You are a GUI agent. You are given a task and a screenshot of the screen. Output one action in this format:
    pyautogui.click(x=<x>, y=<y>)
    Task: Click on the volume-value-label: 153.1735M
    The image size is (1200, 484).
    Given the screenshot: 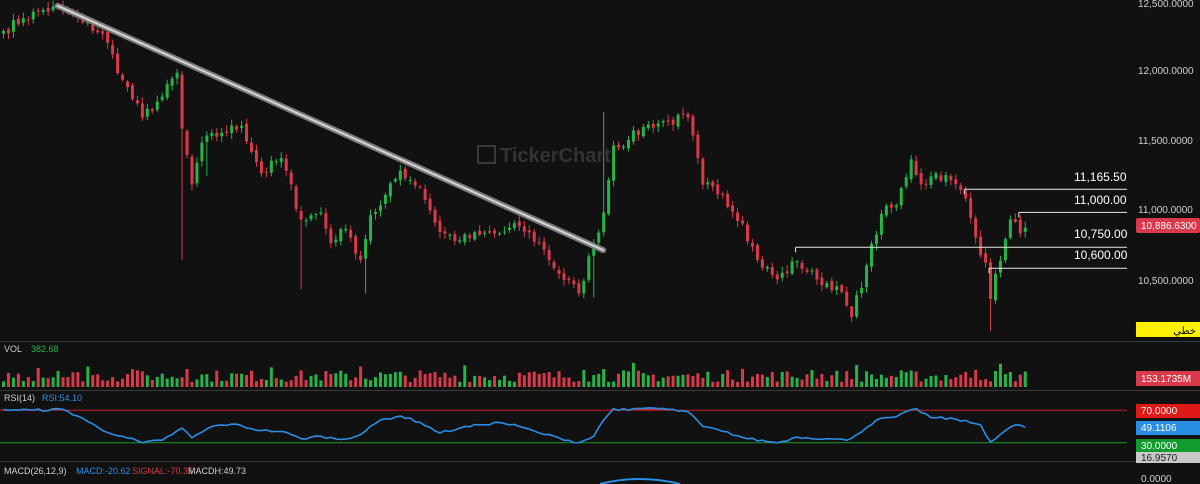 What is the action you would take?
    pyautogui.click(x=1166, y=379)
    